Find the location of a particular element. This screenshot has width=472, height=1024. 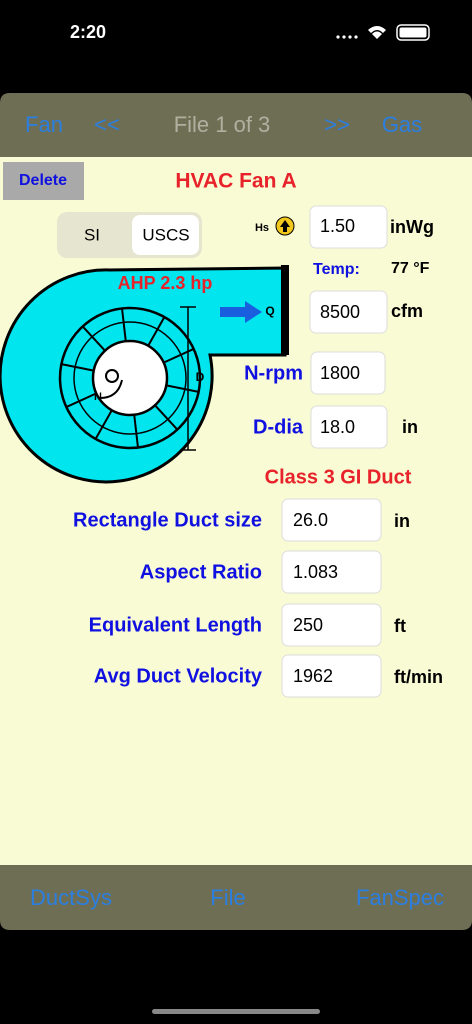

diameter-value: 18.0 is located at coordinates (337, 427).